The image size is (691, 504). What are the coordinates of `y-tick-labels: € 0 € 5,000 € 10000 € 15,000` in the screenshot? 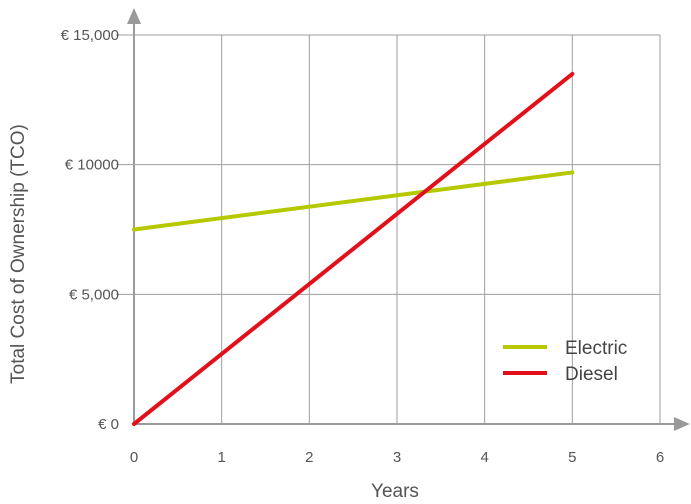 It's located at (90, 230).